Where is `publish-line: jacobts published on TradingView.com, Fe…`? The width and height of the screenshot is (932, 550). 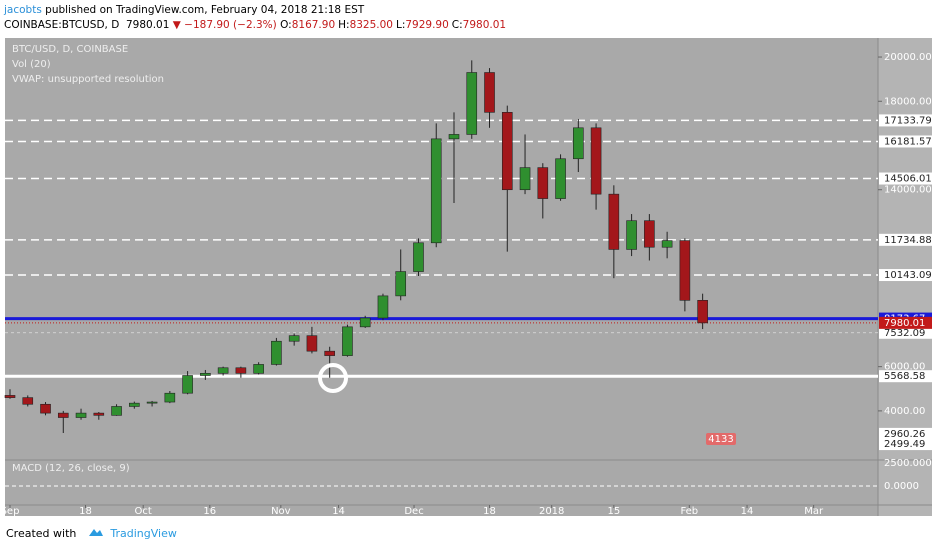 publish-line: jacobts published on TradingView.com, Fe… is located at coordinates (256, 10).